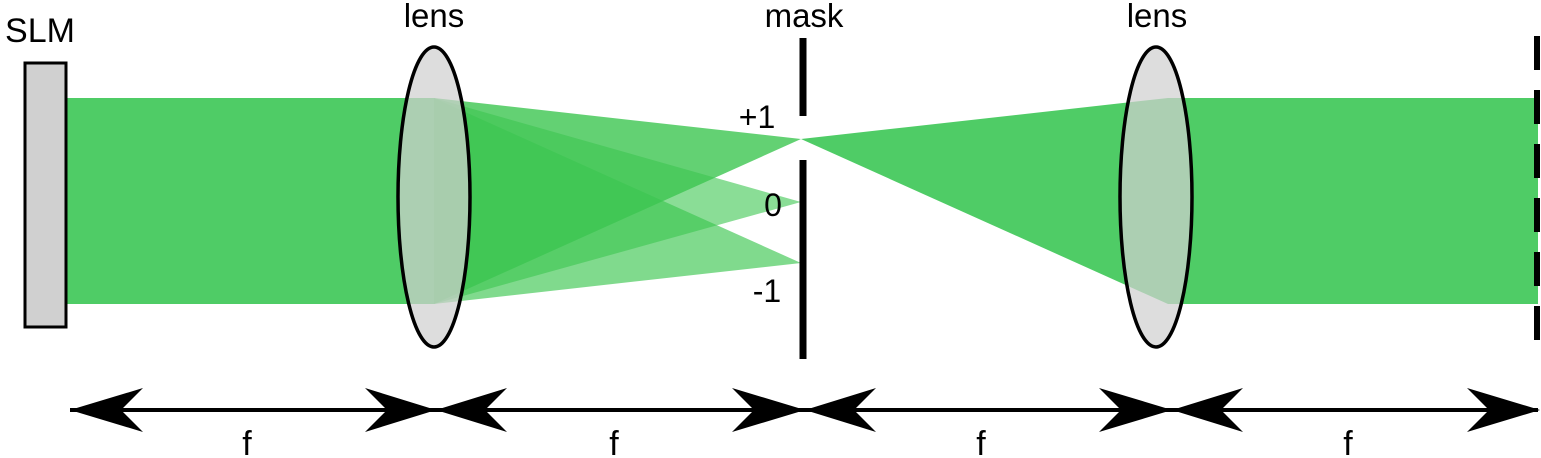  Describe the element at coordinates (617, 201) in the screenshot. I see `order-plus1-beam` at that location.